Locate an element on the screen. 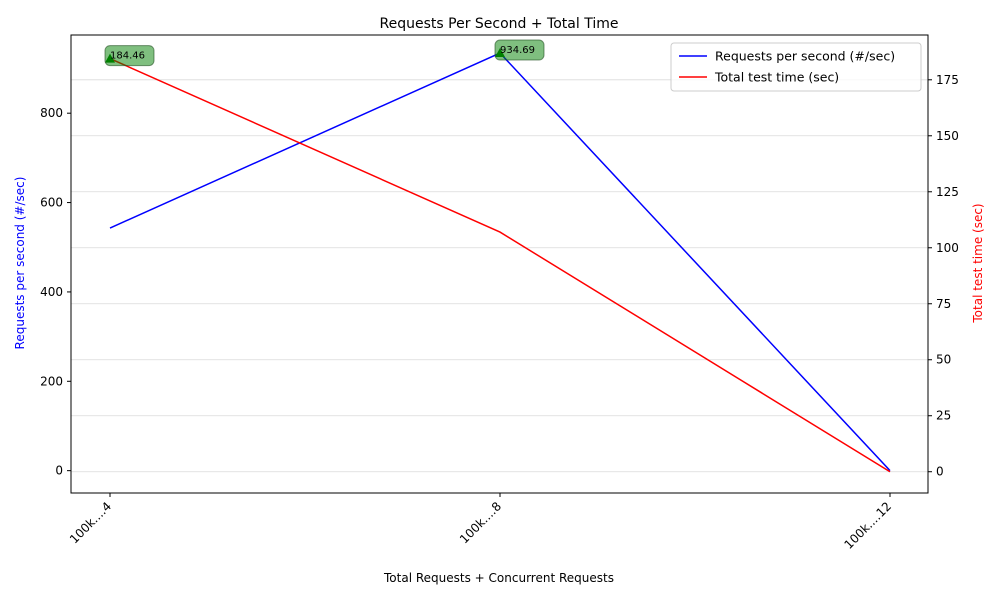 The image size is (1000, 600). annotations: 184.46 934.69 is located at coordinates (324, 53).